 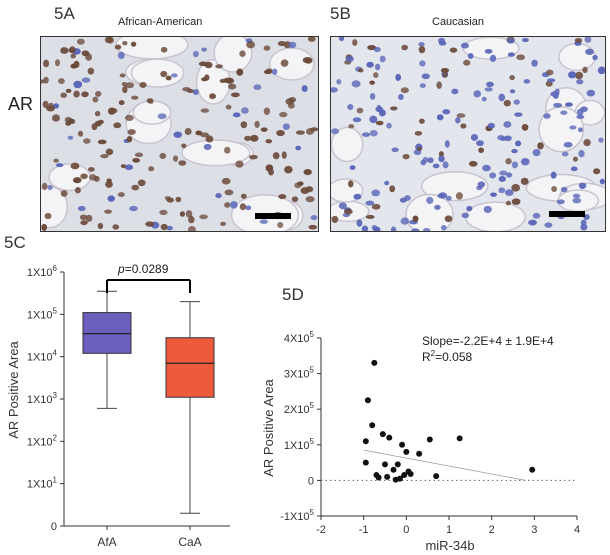 What do you see at coordinates (458, 22) in the screenshot?
I see `panel-title-caucasian: Caucasian` at bounding box center [458, 22].